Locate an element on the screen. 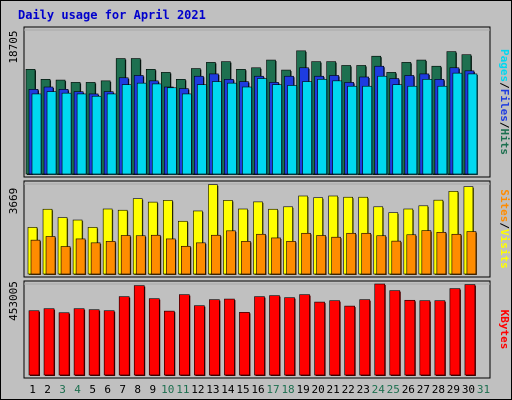 The image size is (512, 400). legend: Pages/Files/Hits is located at coordinates (504, 102).